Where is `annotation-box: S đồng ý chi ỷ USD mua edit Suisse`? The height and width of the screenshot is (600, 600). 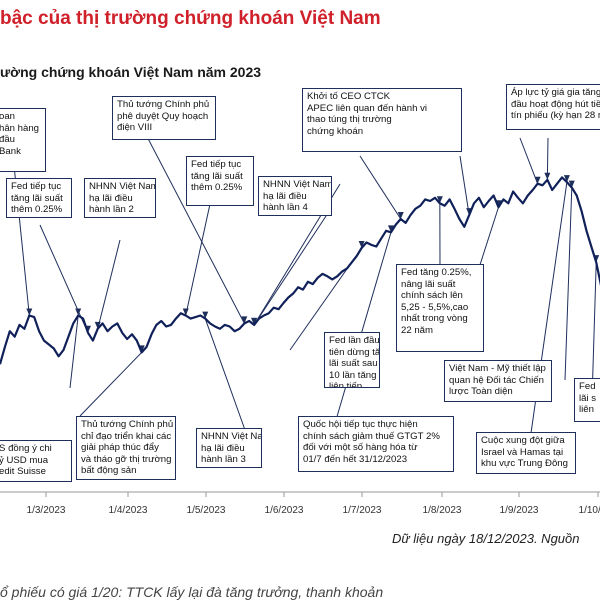
annotation-box: S đồng ý chi ỷ USD mua edit Suisse is located at coordinates (36, 461).